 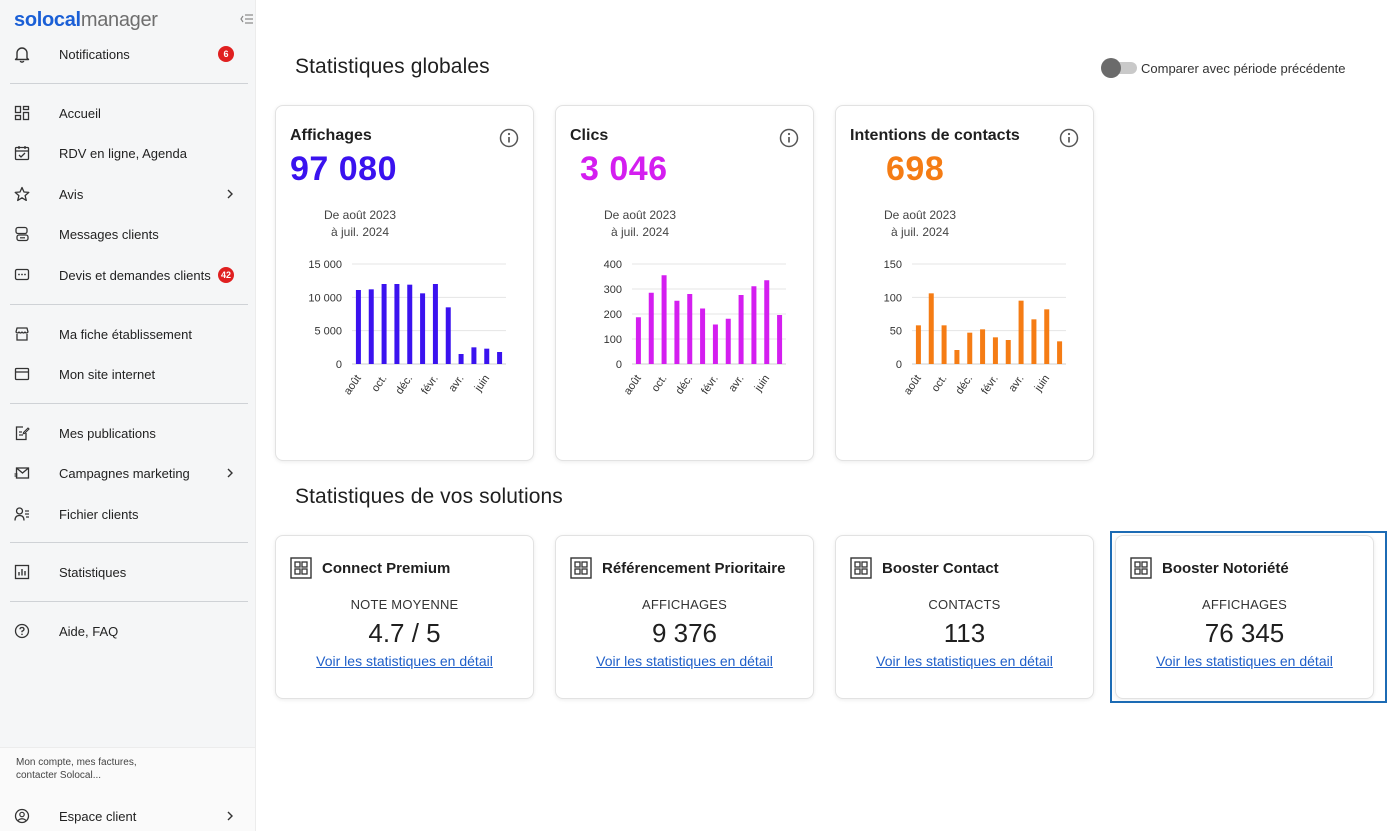 I want to click on sidebar-item-aide: Aide, FAQ, so click(x=131, y=631).